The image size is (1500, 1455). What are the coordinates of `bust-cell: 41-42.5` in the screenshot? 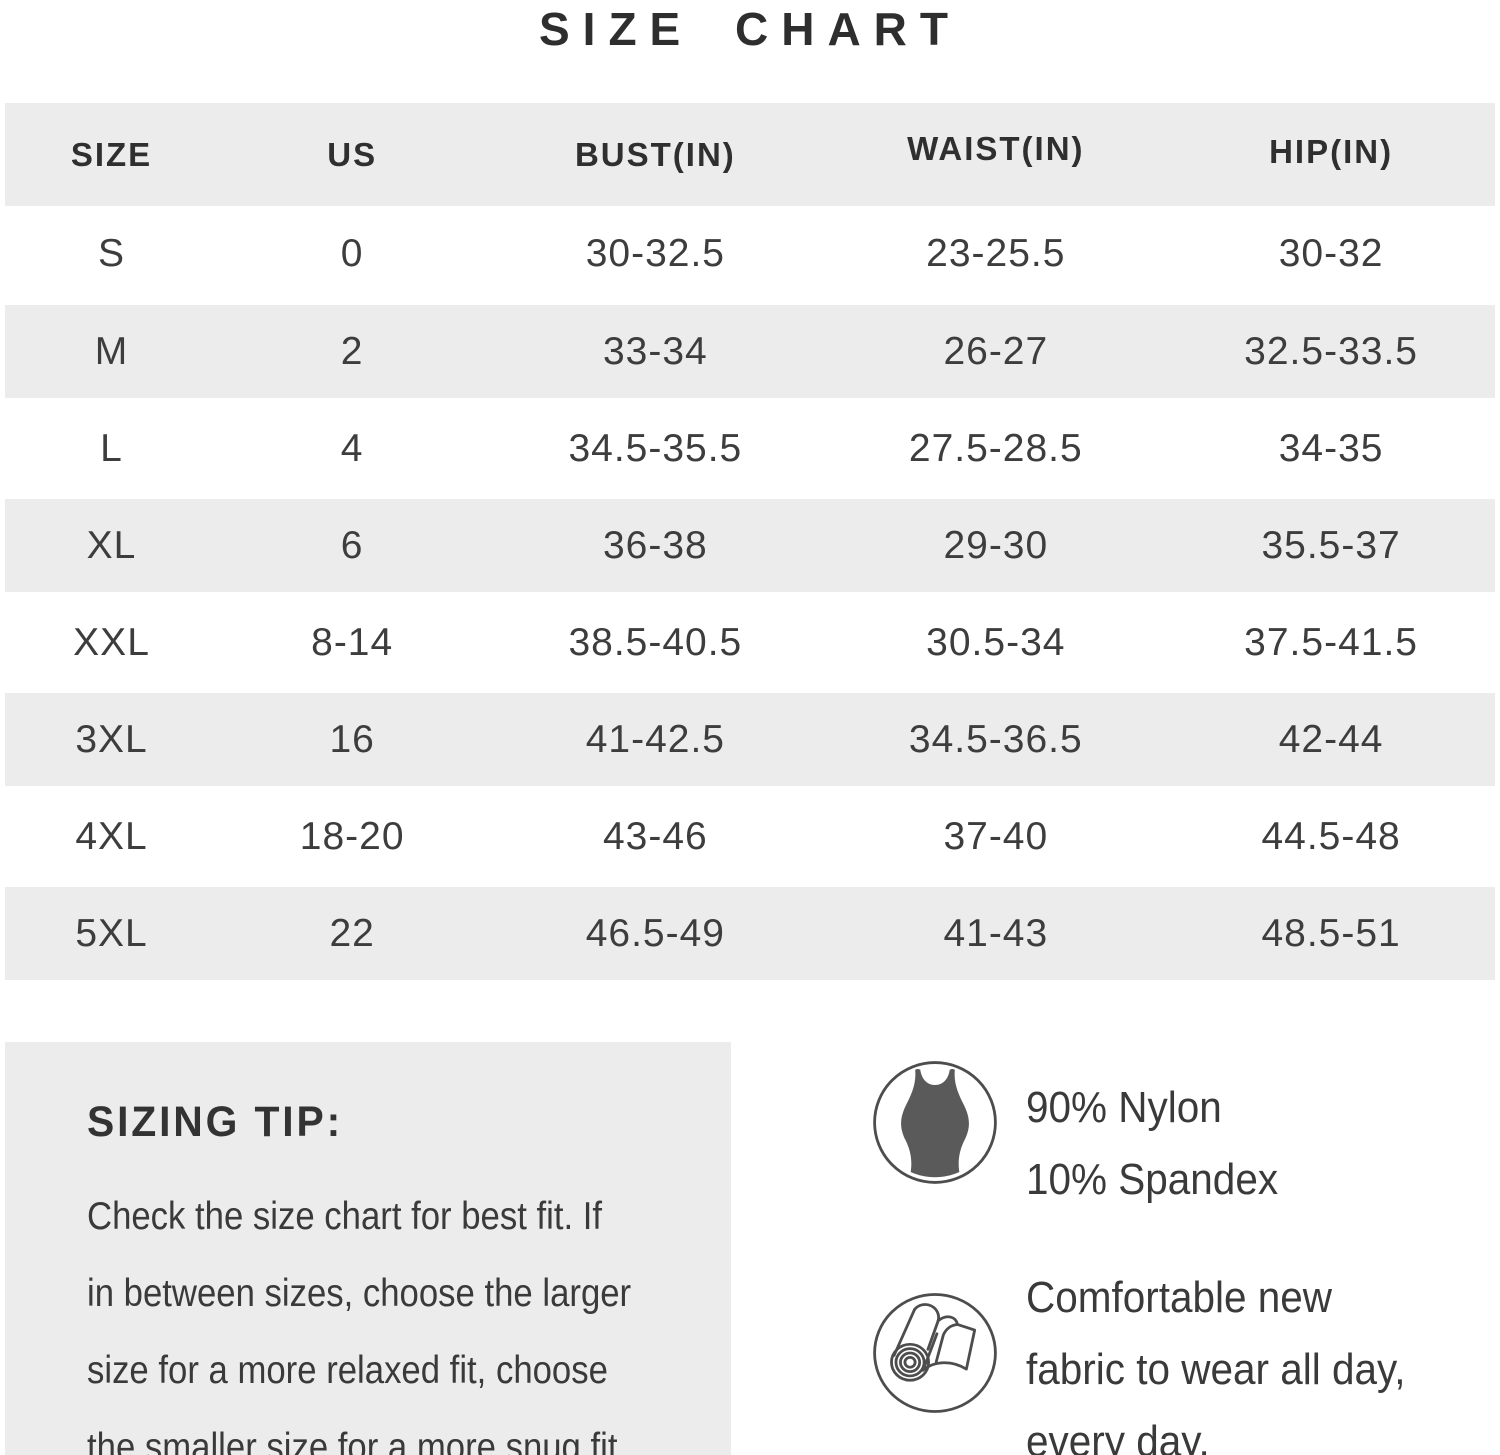 It's located at (655, 739).